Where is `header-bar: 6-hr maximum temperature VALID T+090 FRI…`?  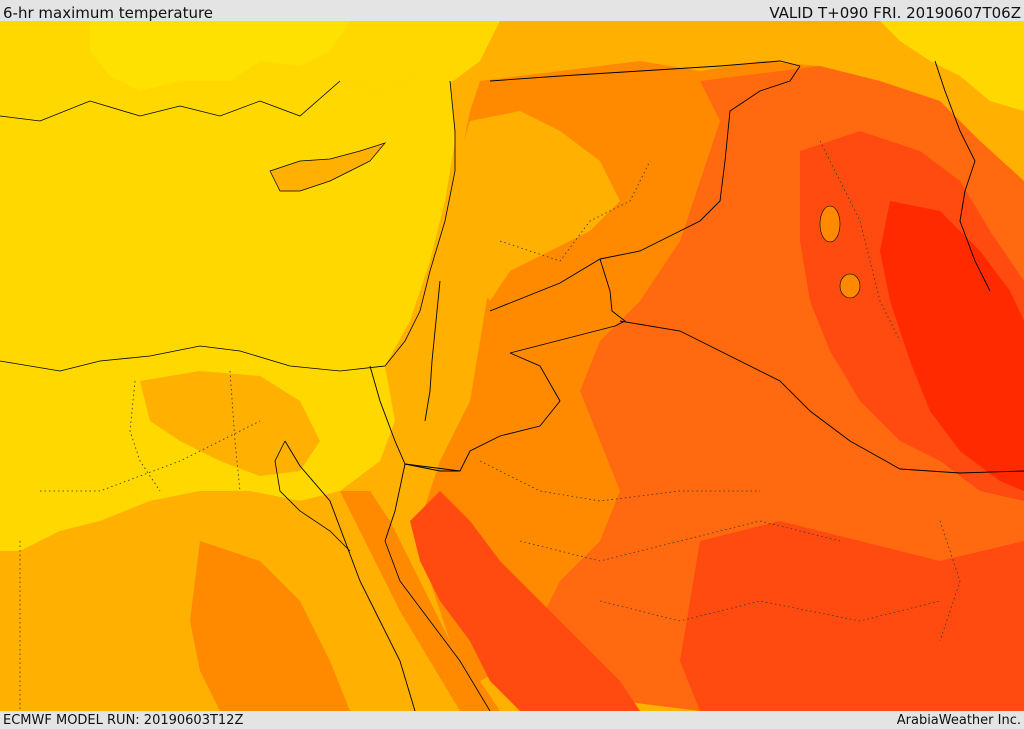
header-bar: 6-hr maximum temperature VALID T+090 FRI… is located at coordinates (512, 11).